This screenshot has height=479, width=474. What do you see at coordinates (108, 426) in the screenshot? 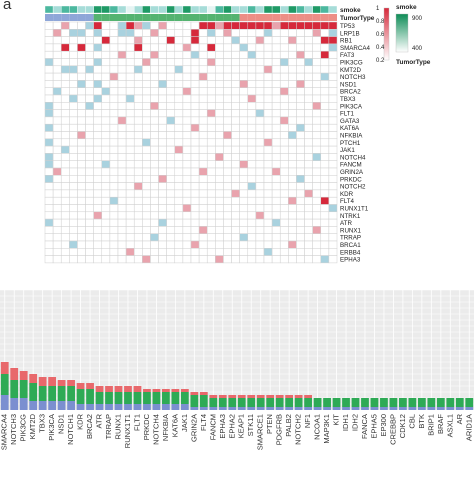
I see `bar-category-label: TRRAP` at bounding box center [108, 426].